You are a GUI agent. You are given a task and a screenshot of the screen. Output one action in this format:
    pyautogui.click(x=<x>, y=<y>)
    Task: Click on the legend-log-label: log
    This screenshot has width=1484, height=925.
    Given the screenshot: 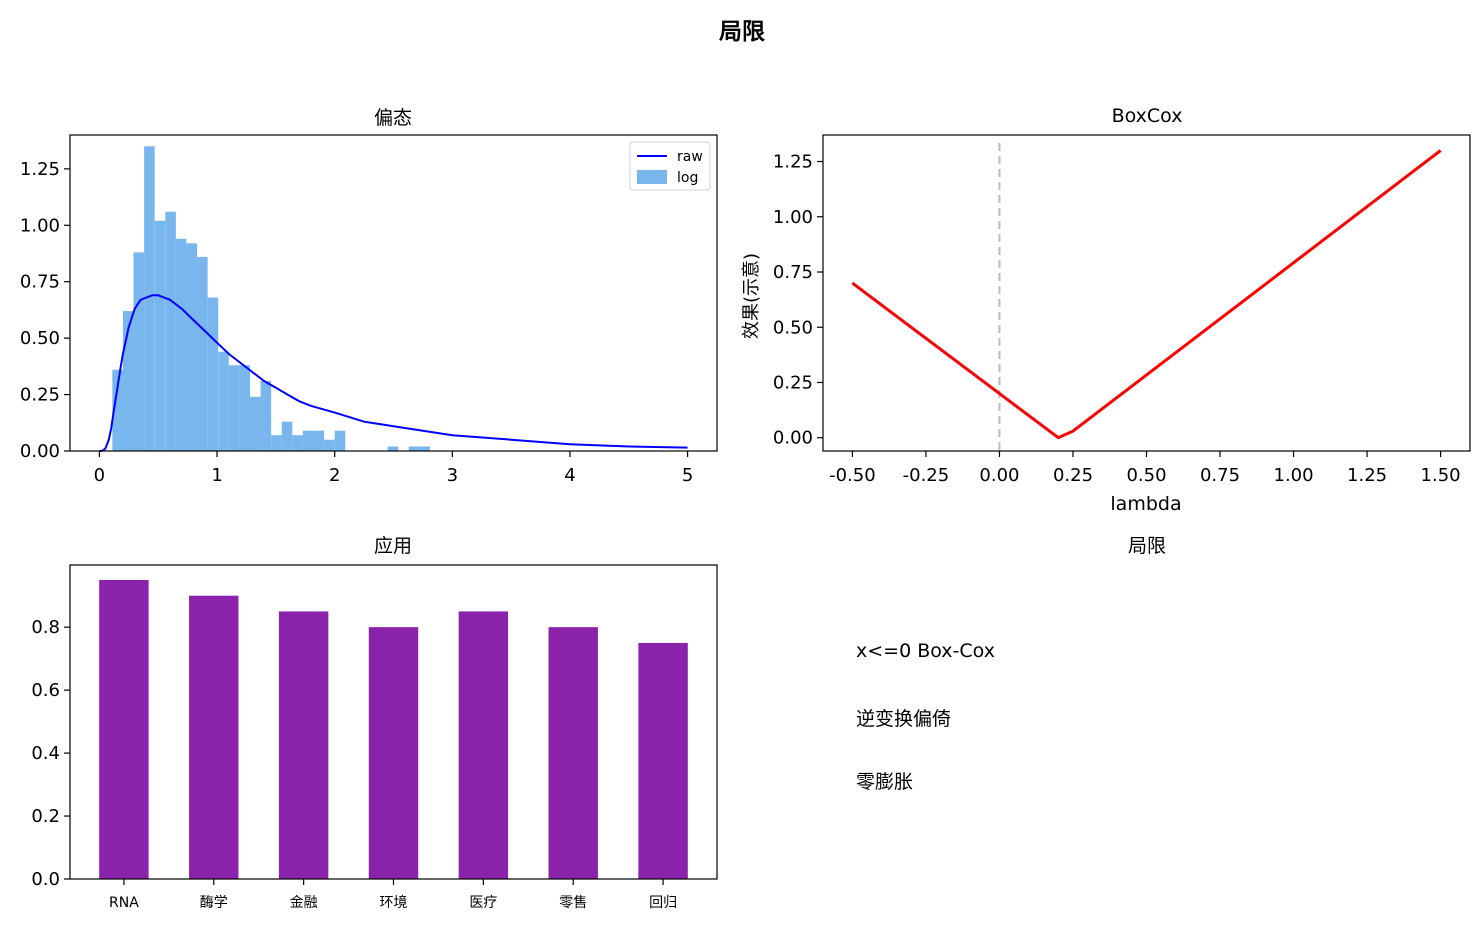 What is the action you would take?
    pyautogui.click(x=687, y=178)
    